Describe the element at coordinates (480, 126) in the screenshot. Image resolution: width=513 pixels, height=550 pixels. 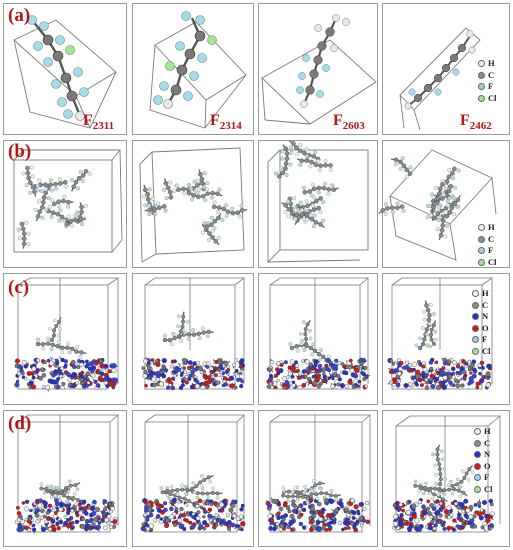
I see `molecule-label-sub: 2462` at that location.